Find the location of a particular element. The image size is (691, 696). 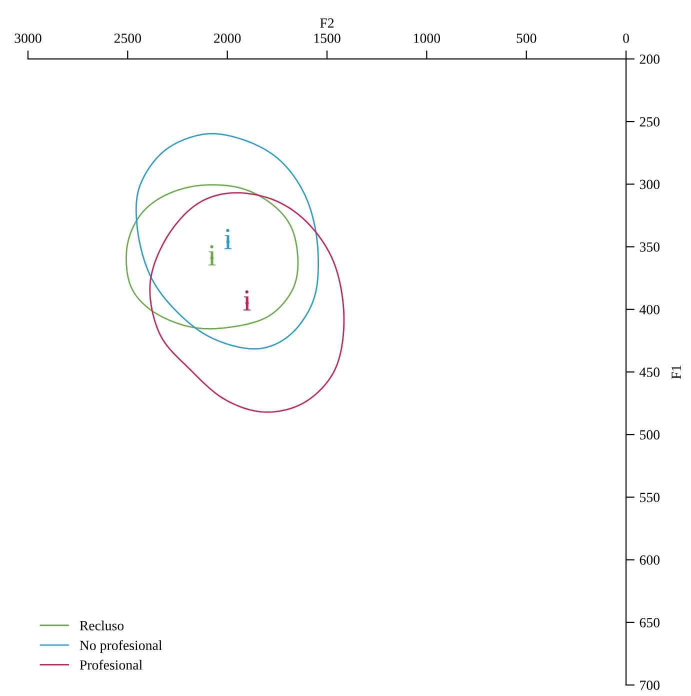

y-tick-label: 550 is located at coordinates (650, 497).